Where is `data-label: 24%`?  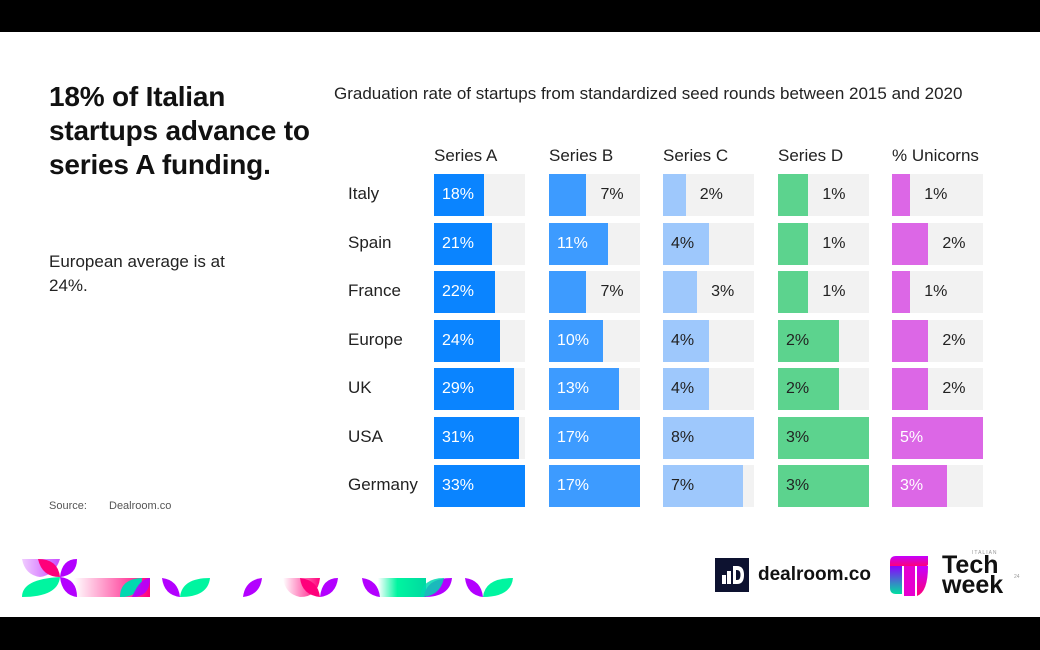
data-label: 24% is located at coordinates (458, 340).